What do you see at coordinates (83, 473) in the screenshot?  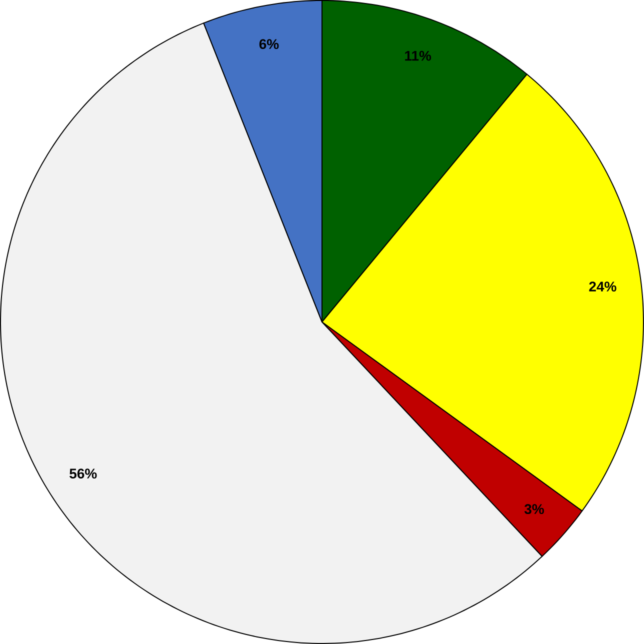 I see `data-label: 56%` at bounding box center [83, 473].